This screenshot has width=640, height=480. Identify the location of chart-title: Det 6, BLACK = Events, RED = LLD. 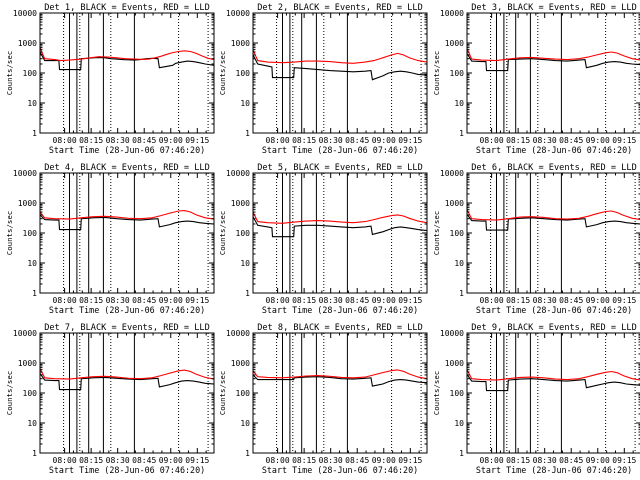
(554, 168).